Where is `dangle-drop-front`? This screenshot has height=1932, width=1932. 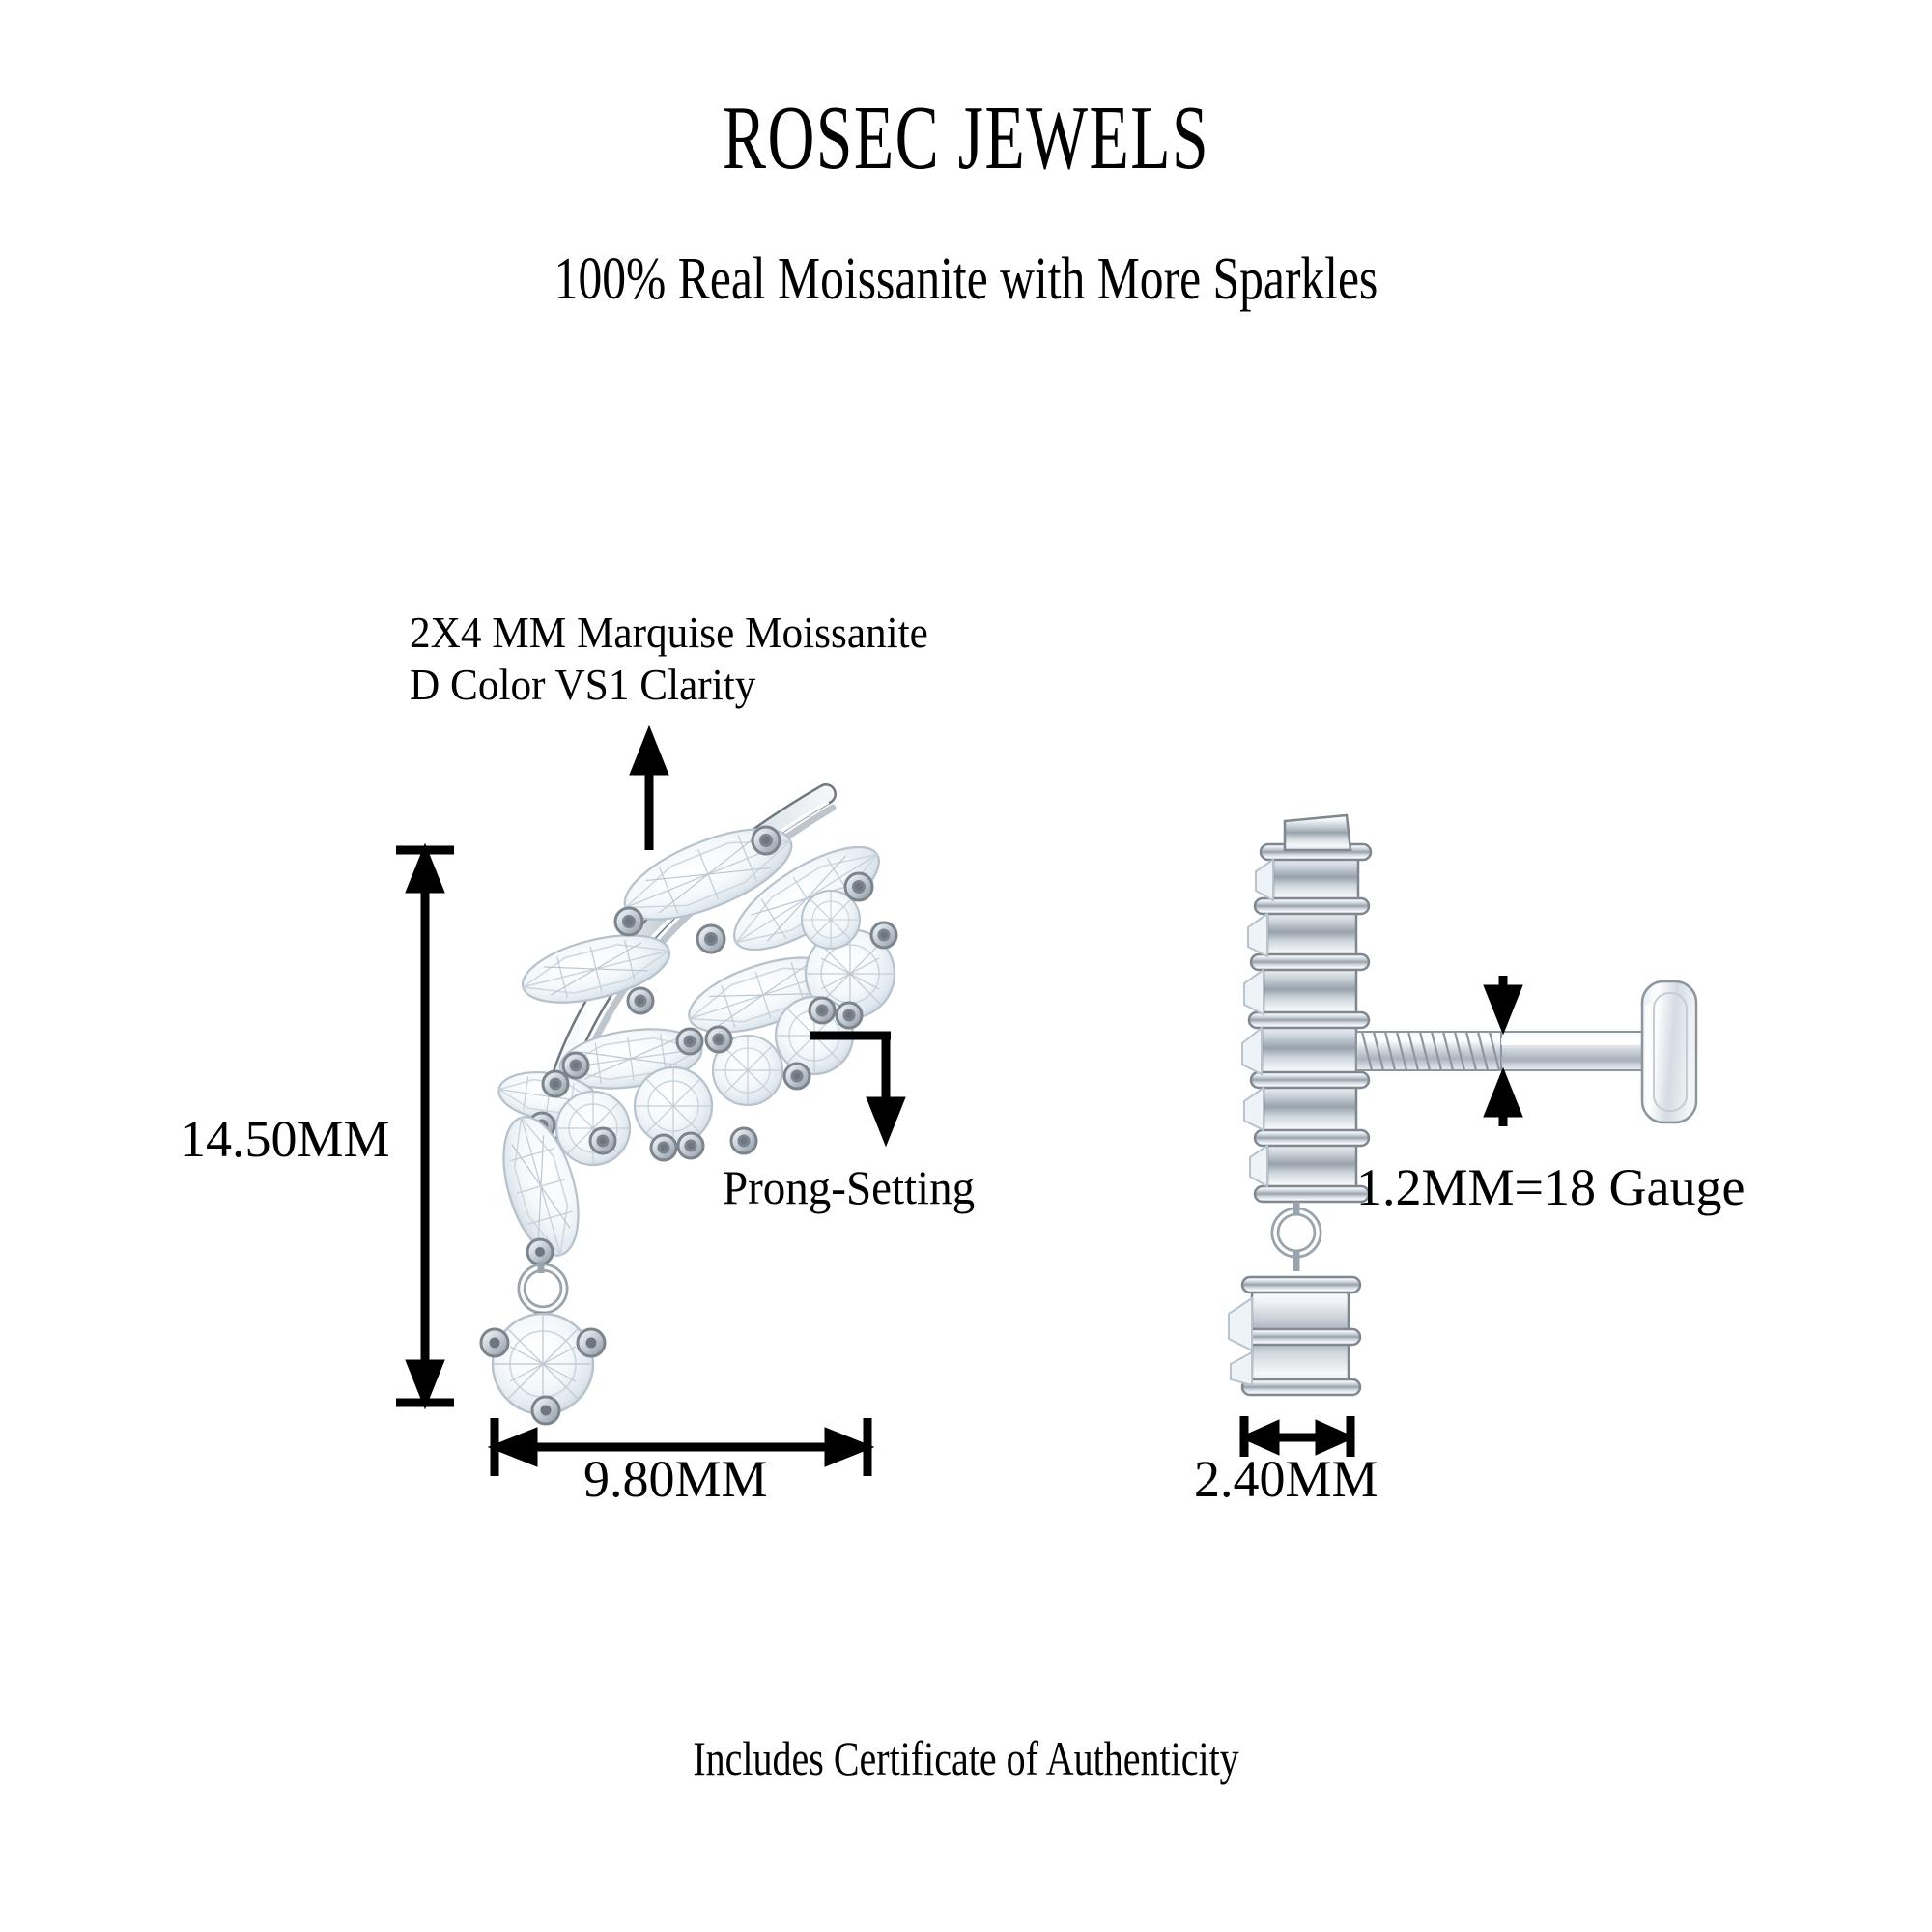 dangle-drop-front is located at coordinates (543, 1270).